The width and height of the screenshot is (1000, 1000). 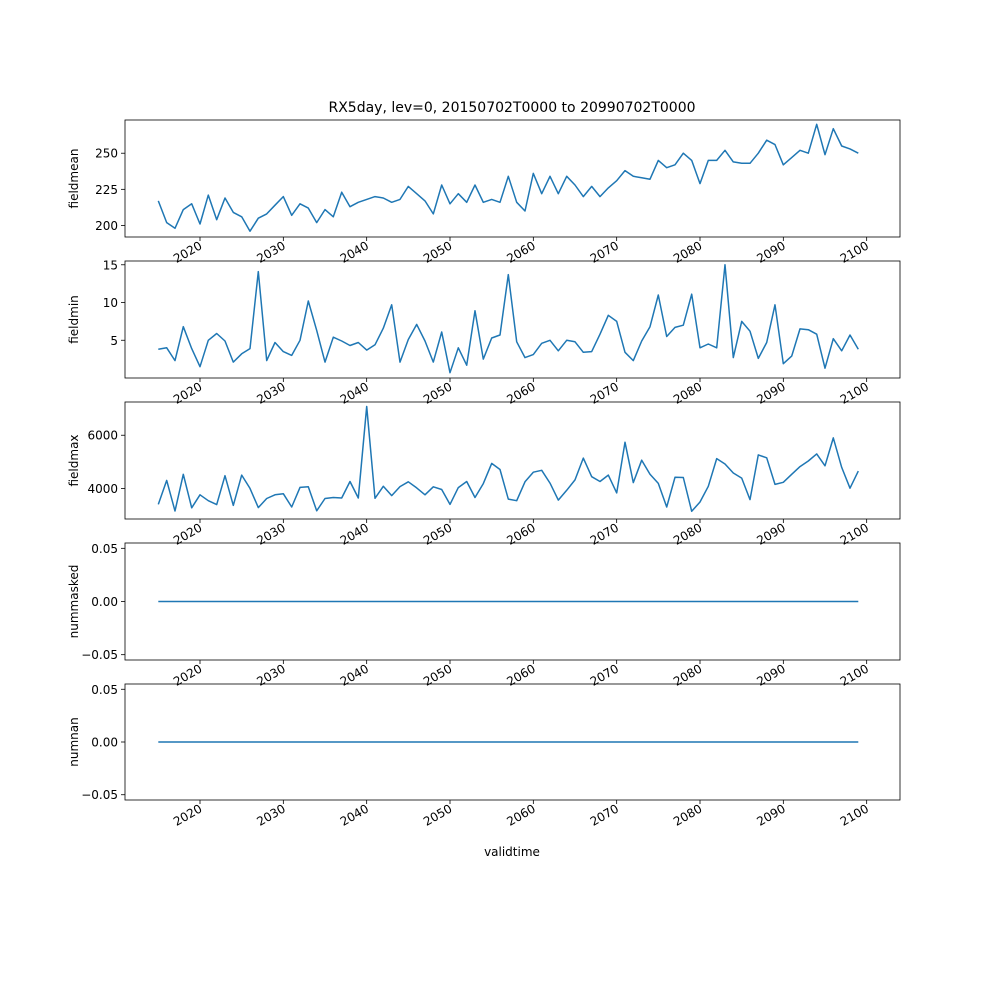 I want to click on plot-frame-fieldmean, so click(x=512, y=178).